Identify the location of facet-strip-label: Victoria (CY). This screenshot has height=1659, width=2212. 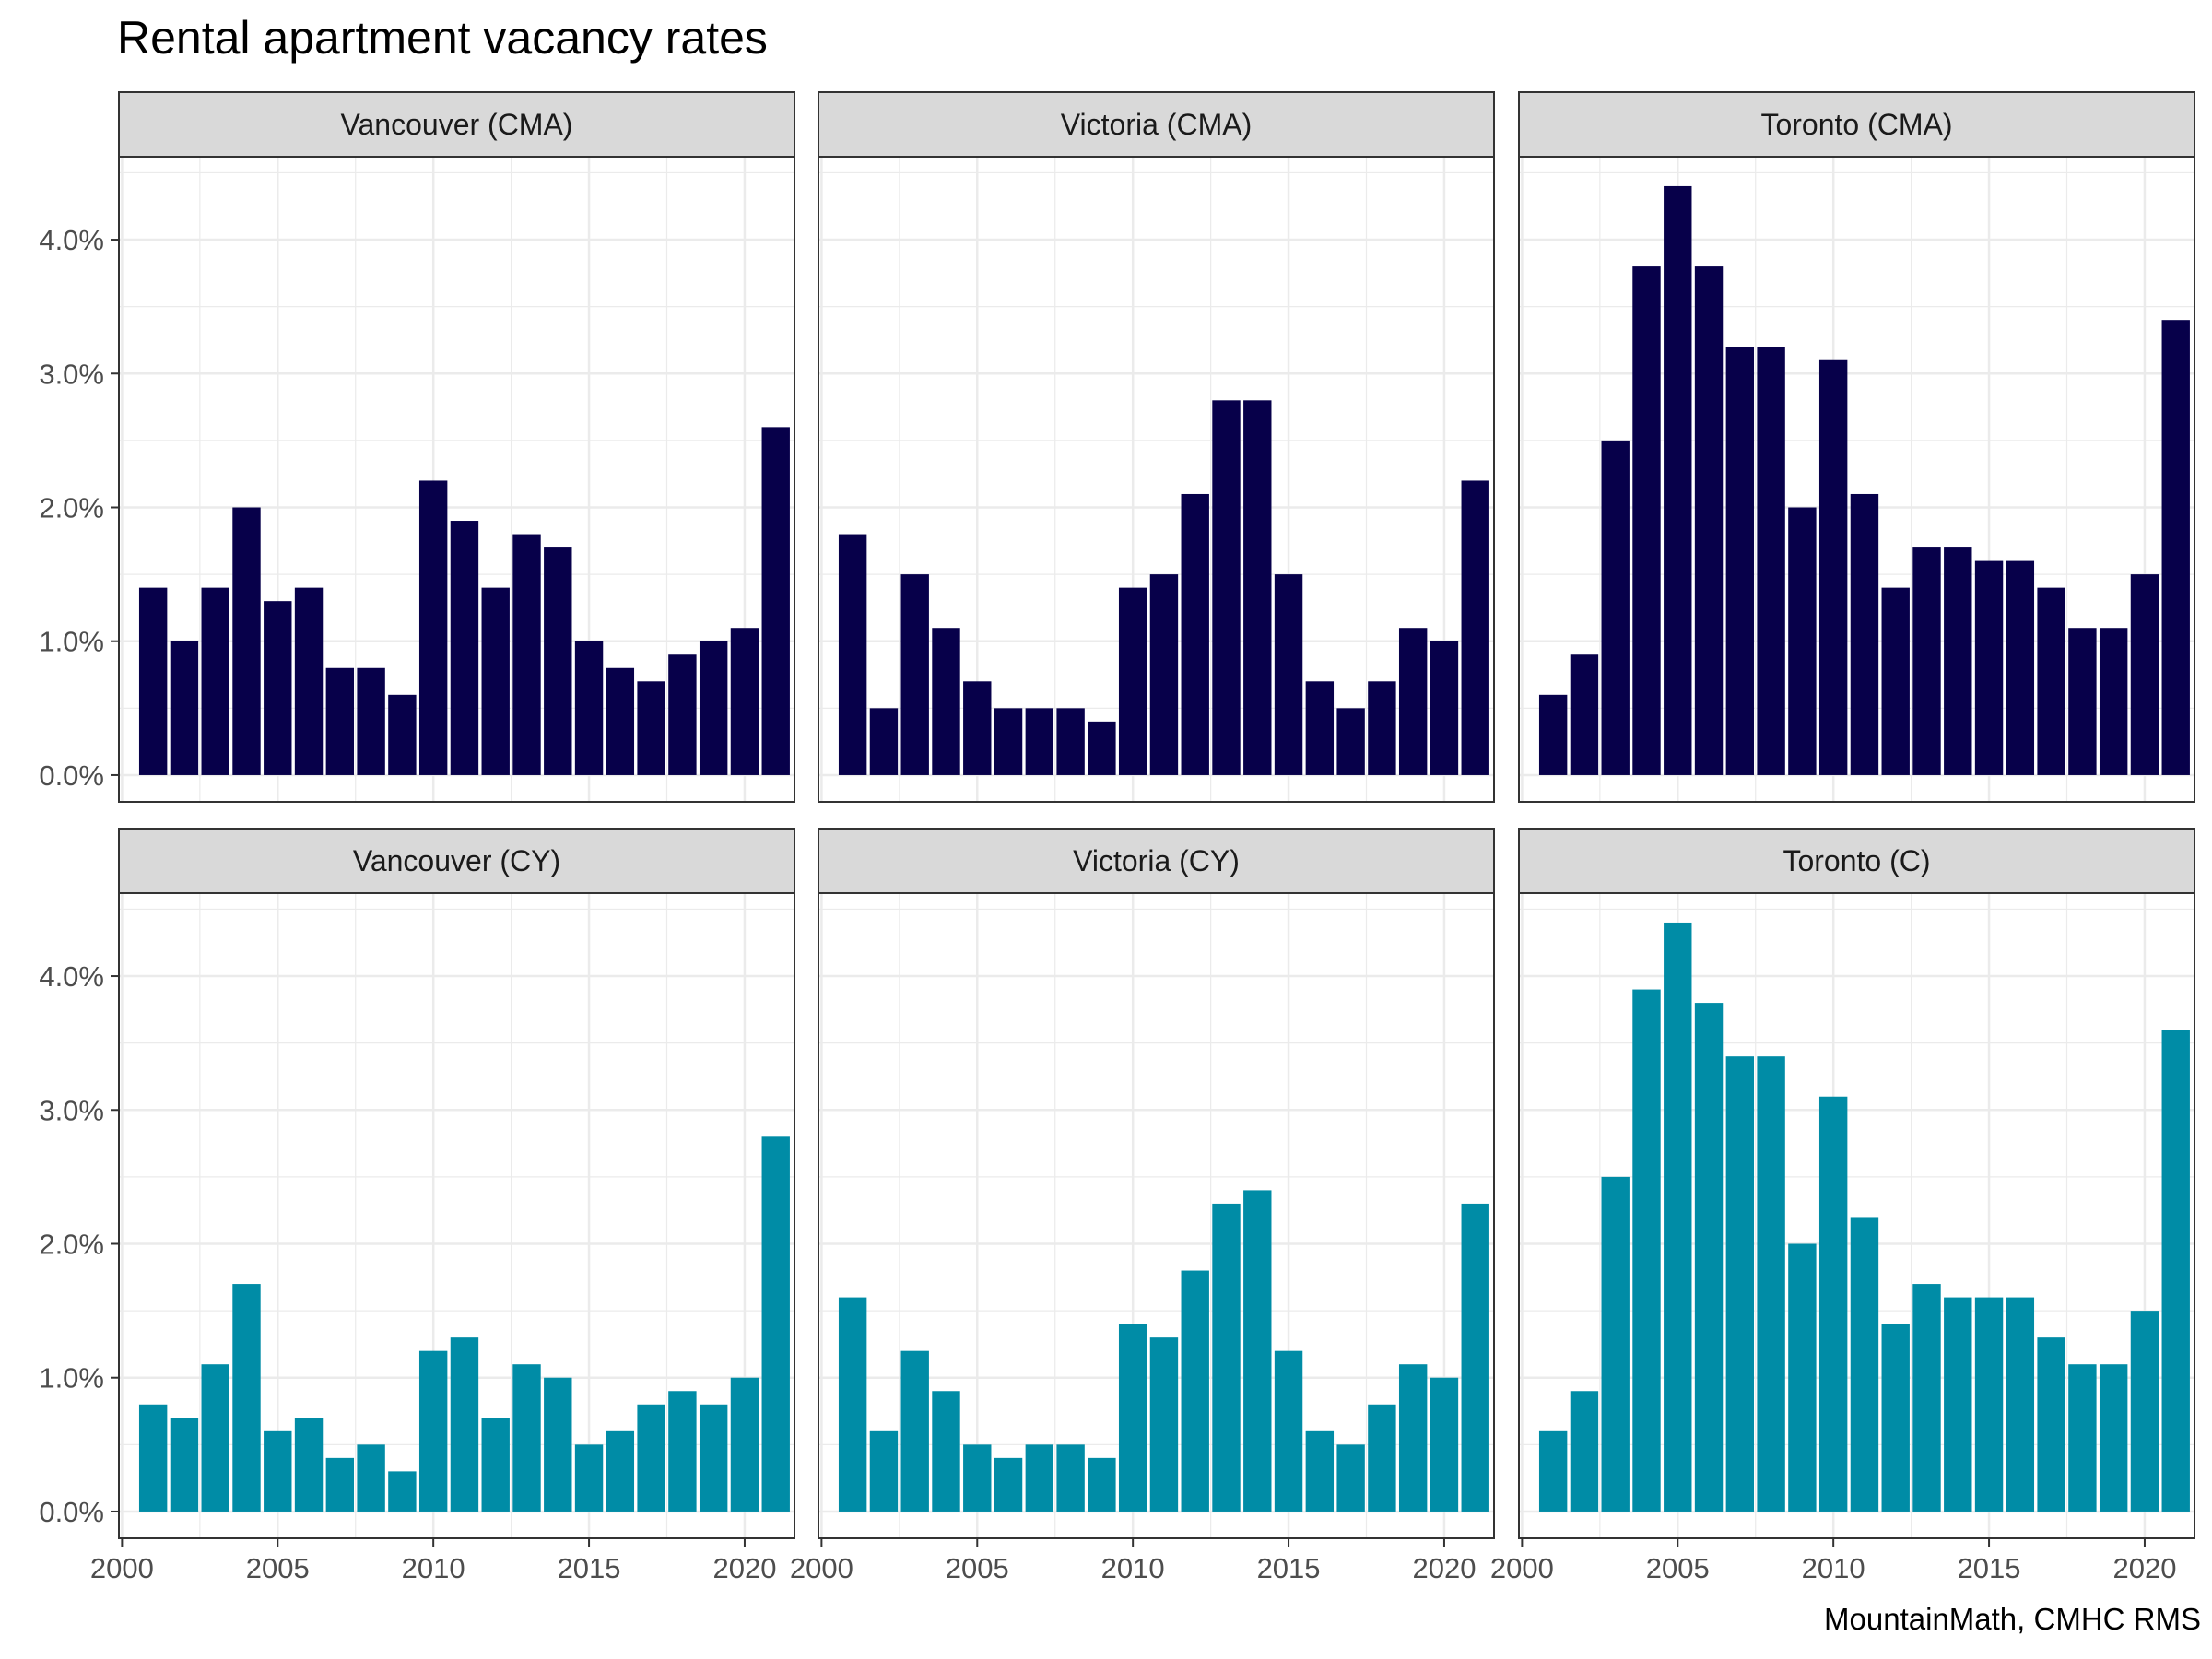
(1156, 860).